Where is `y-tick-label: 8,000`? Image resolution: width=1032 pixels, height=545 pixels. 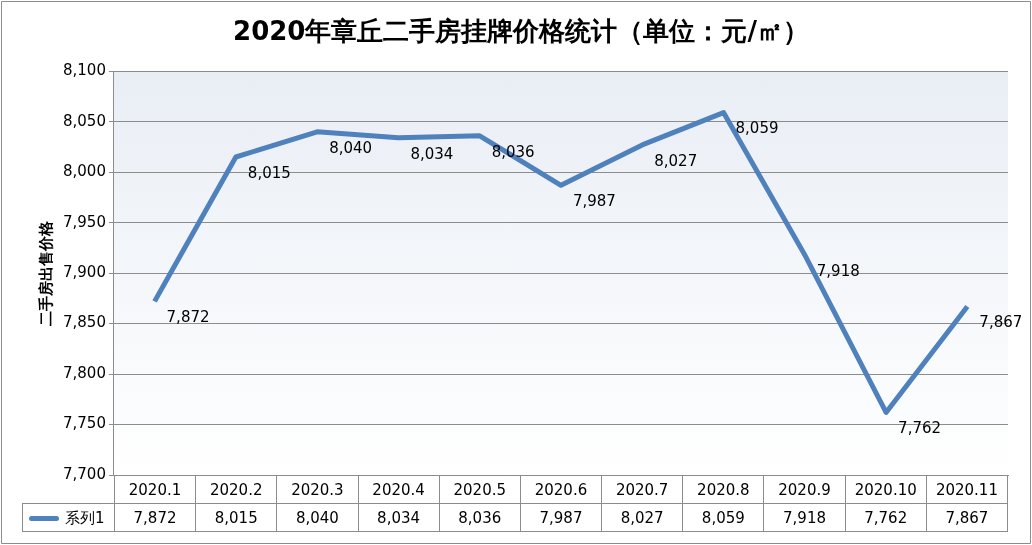
y-tick-label: 8,000 is located at coordinates (84, 171).